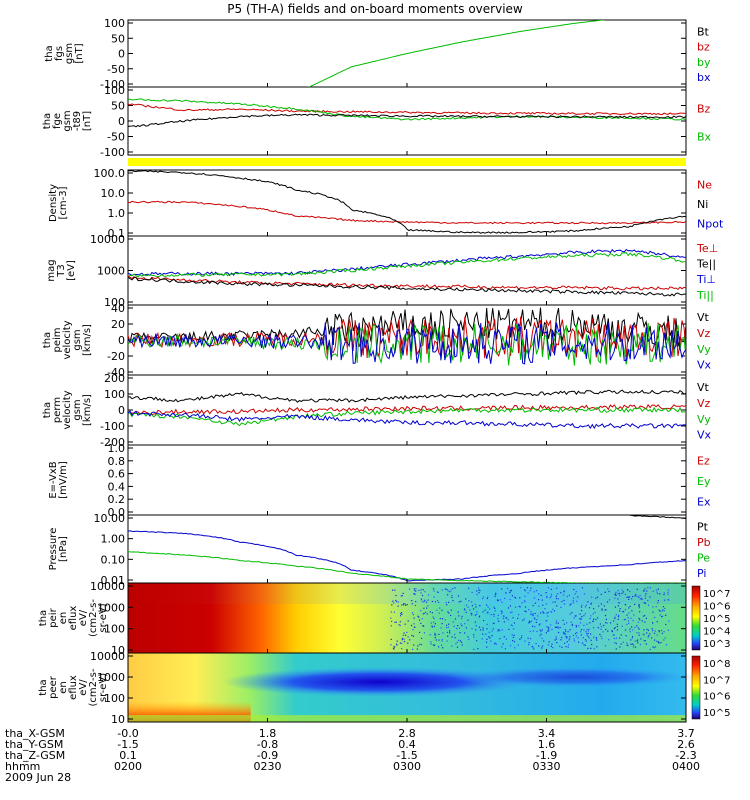 The width and height of the screenshot is (750, 800). What do you see at coordinates (114, 378) in the screenshot?
I see `y-tick-label: 200` at bounding box center [114, 378].